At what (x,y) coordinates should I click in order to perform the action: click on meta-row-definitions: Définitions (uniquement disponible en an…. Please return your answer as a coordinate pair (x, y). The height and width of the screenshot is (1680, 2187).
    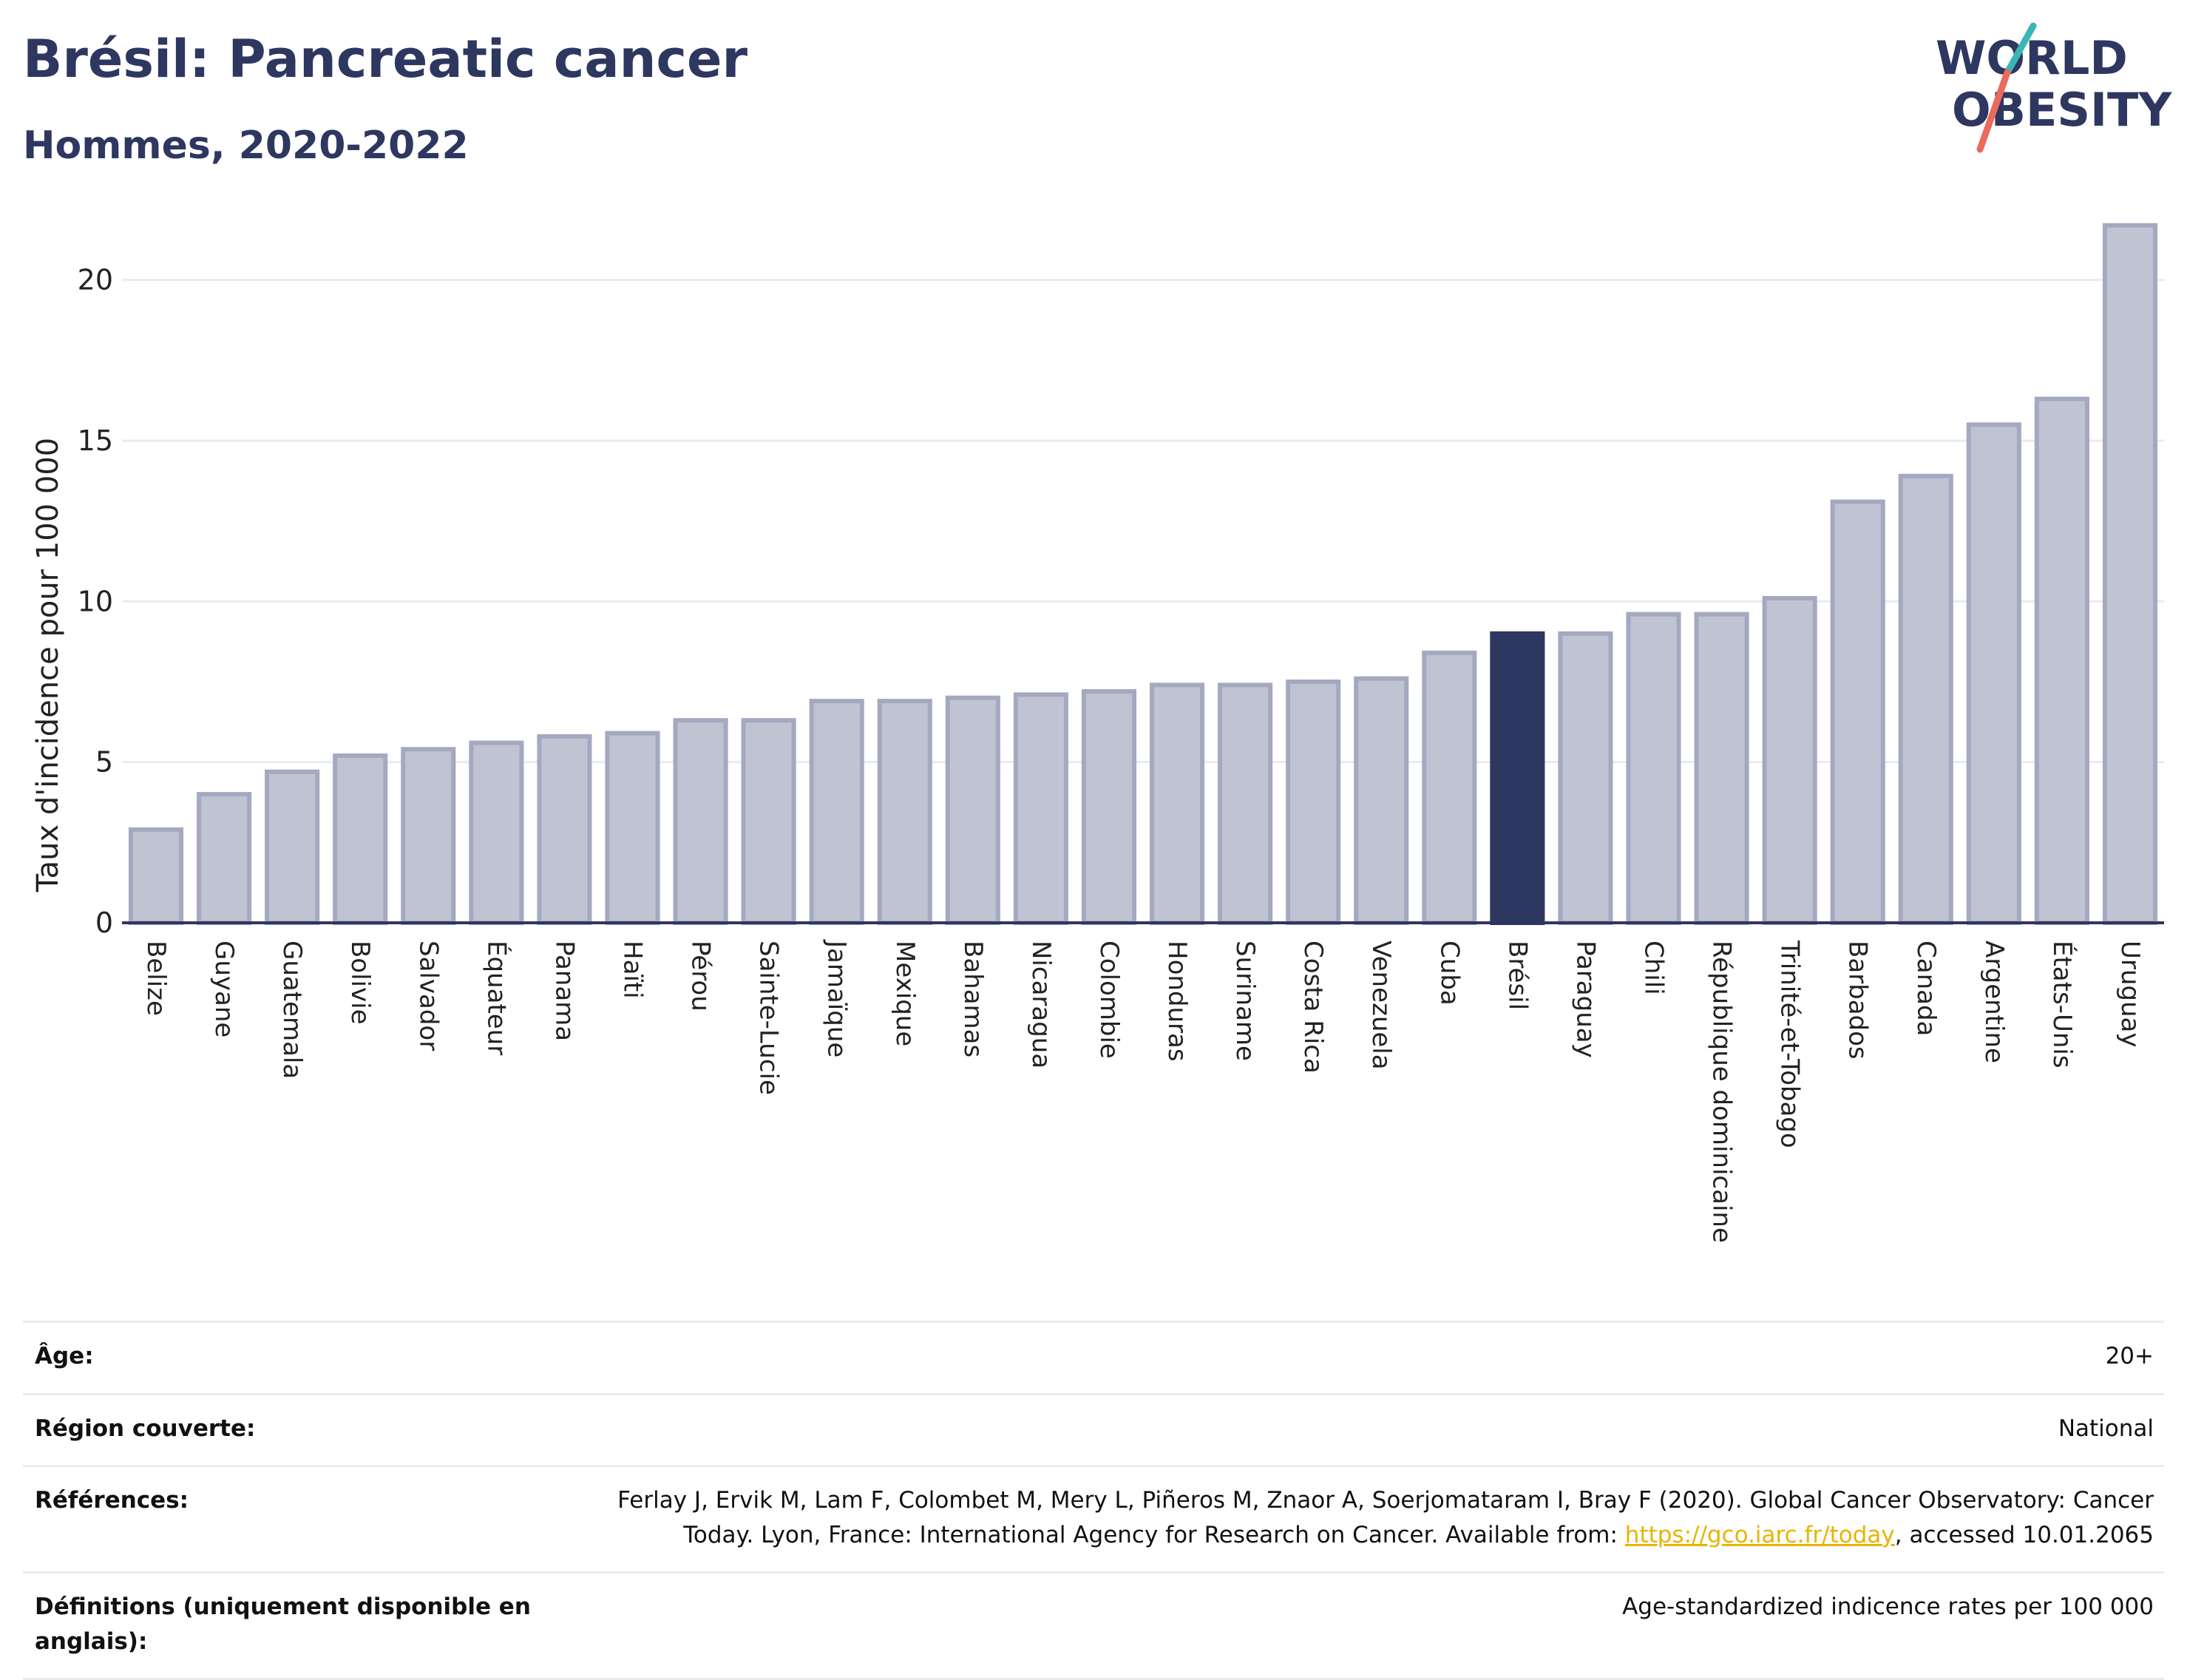
    Looking at the image, I should click on (1093, 1627).